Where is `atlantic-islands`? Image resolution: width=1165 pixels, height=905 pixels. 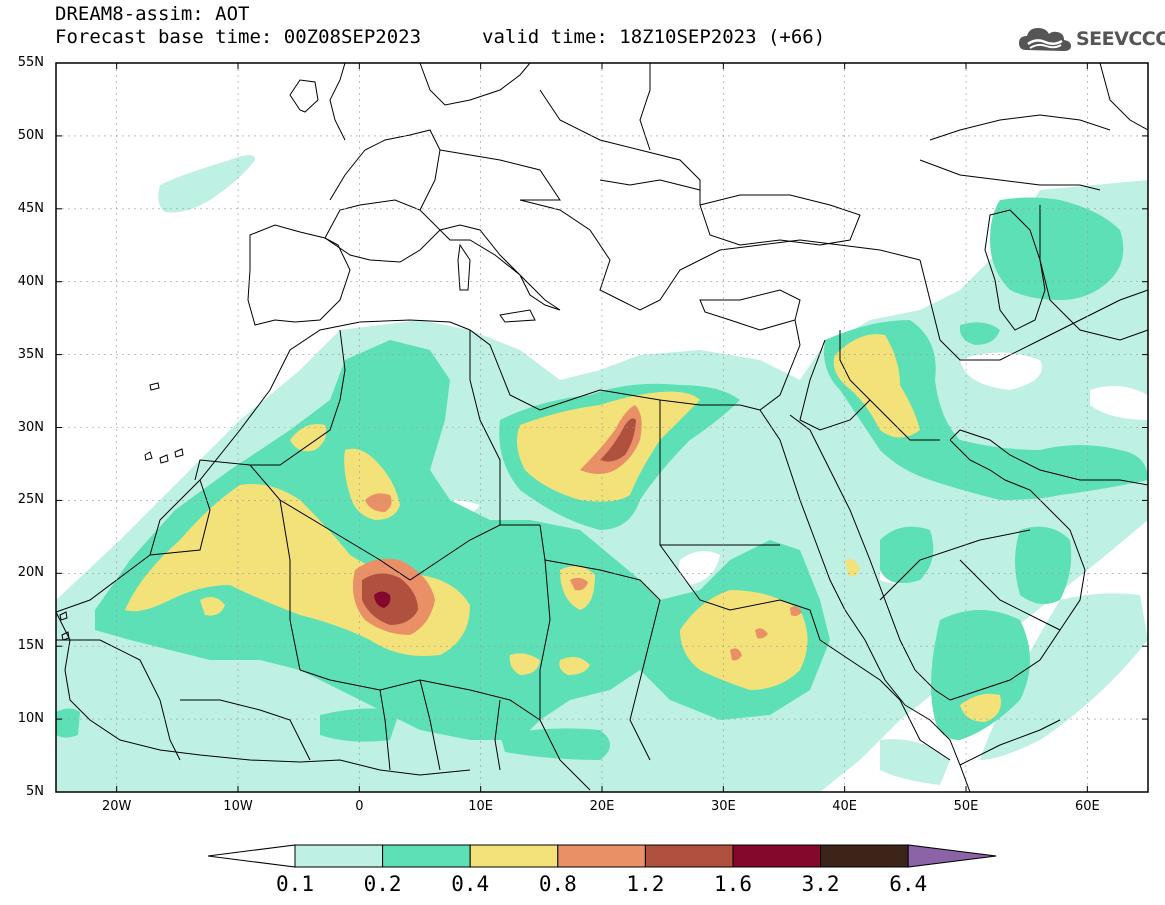 atlantic-islands is located at coordinates (121, 511).